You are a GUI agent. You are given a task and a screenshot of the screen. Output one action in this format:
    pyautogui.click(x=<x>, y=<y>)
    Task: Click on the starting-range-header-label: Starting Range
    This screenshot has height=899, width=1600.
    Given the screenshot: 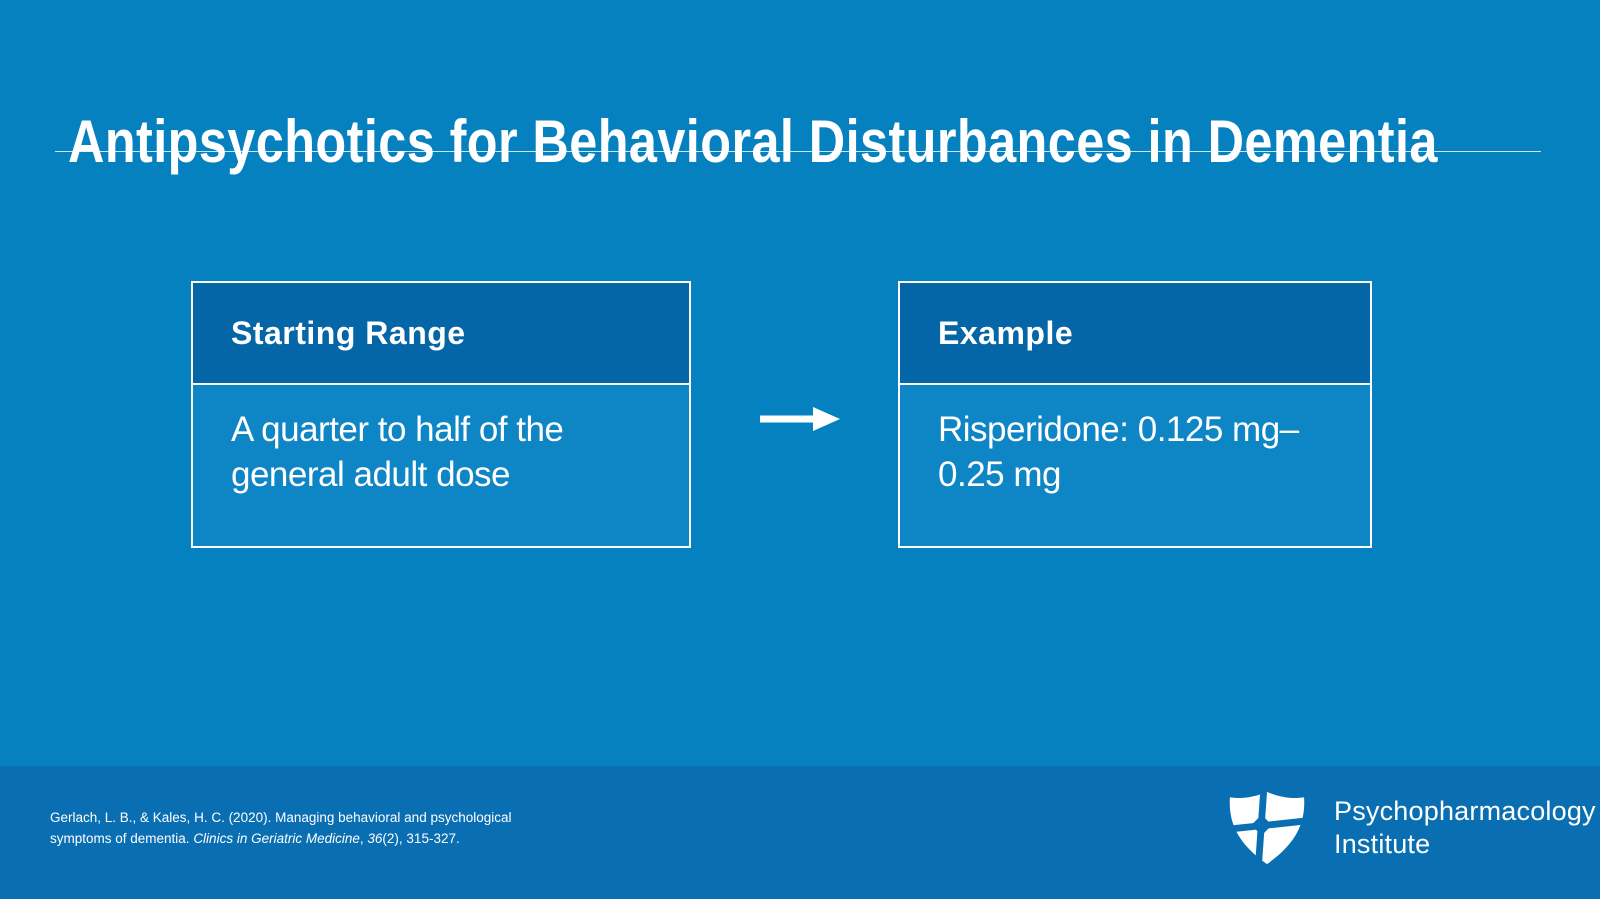 What is the action you would take?
    pyautogui.click(x=348, y=332)
    